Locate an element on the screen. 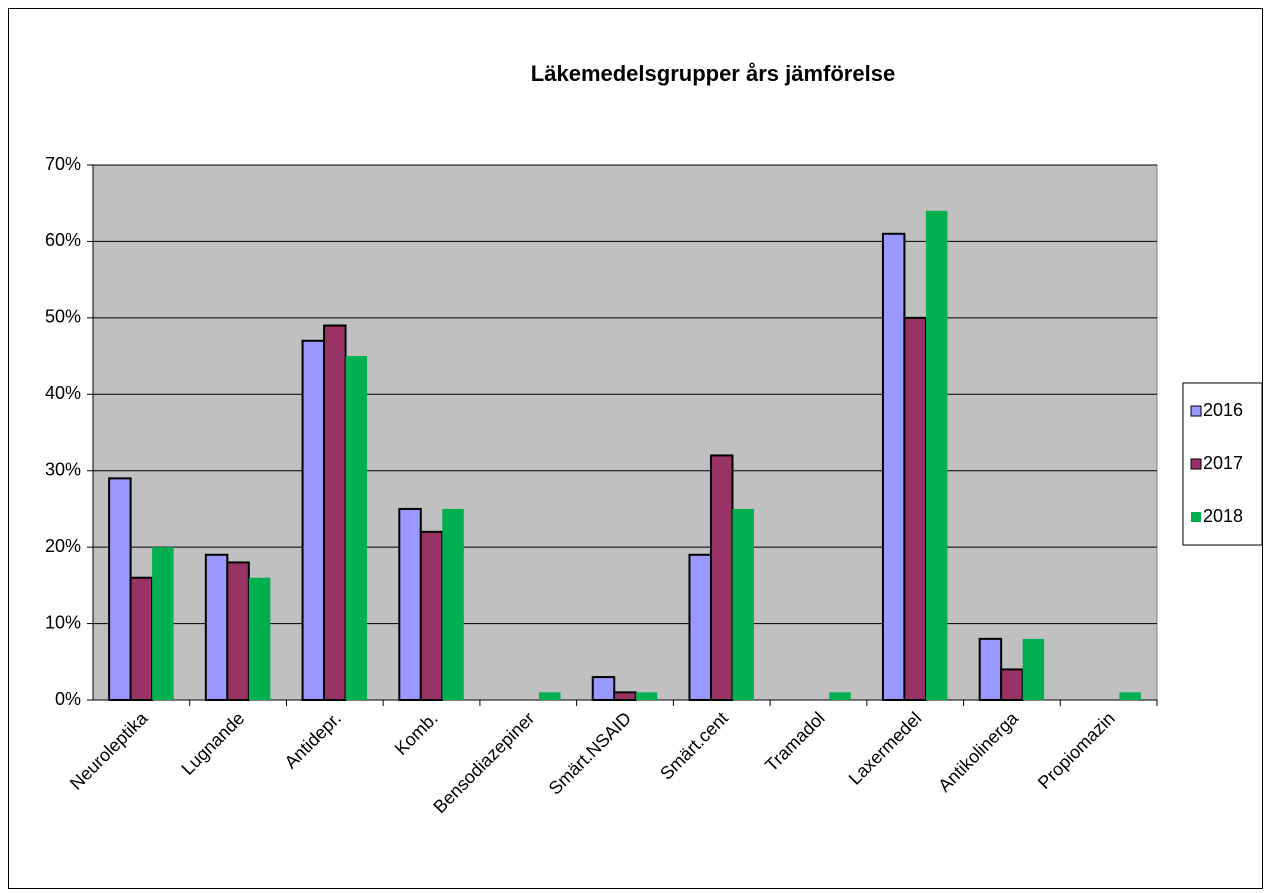  y-tick-label: 30% is located at coordinates (63, 469).